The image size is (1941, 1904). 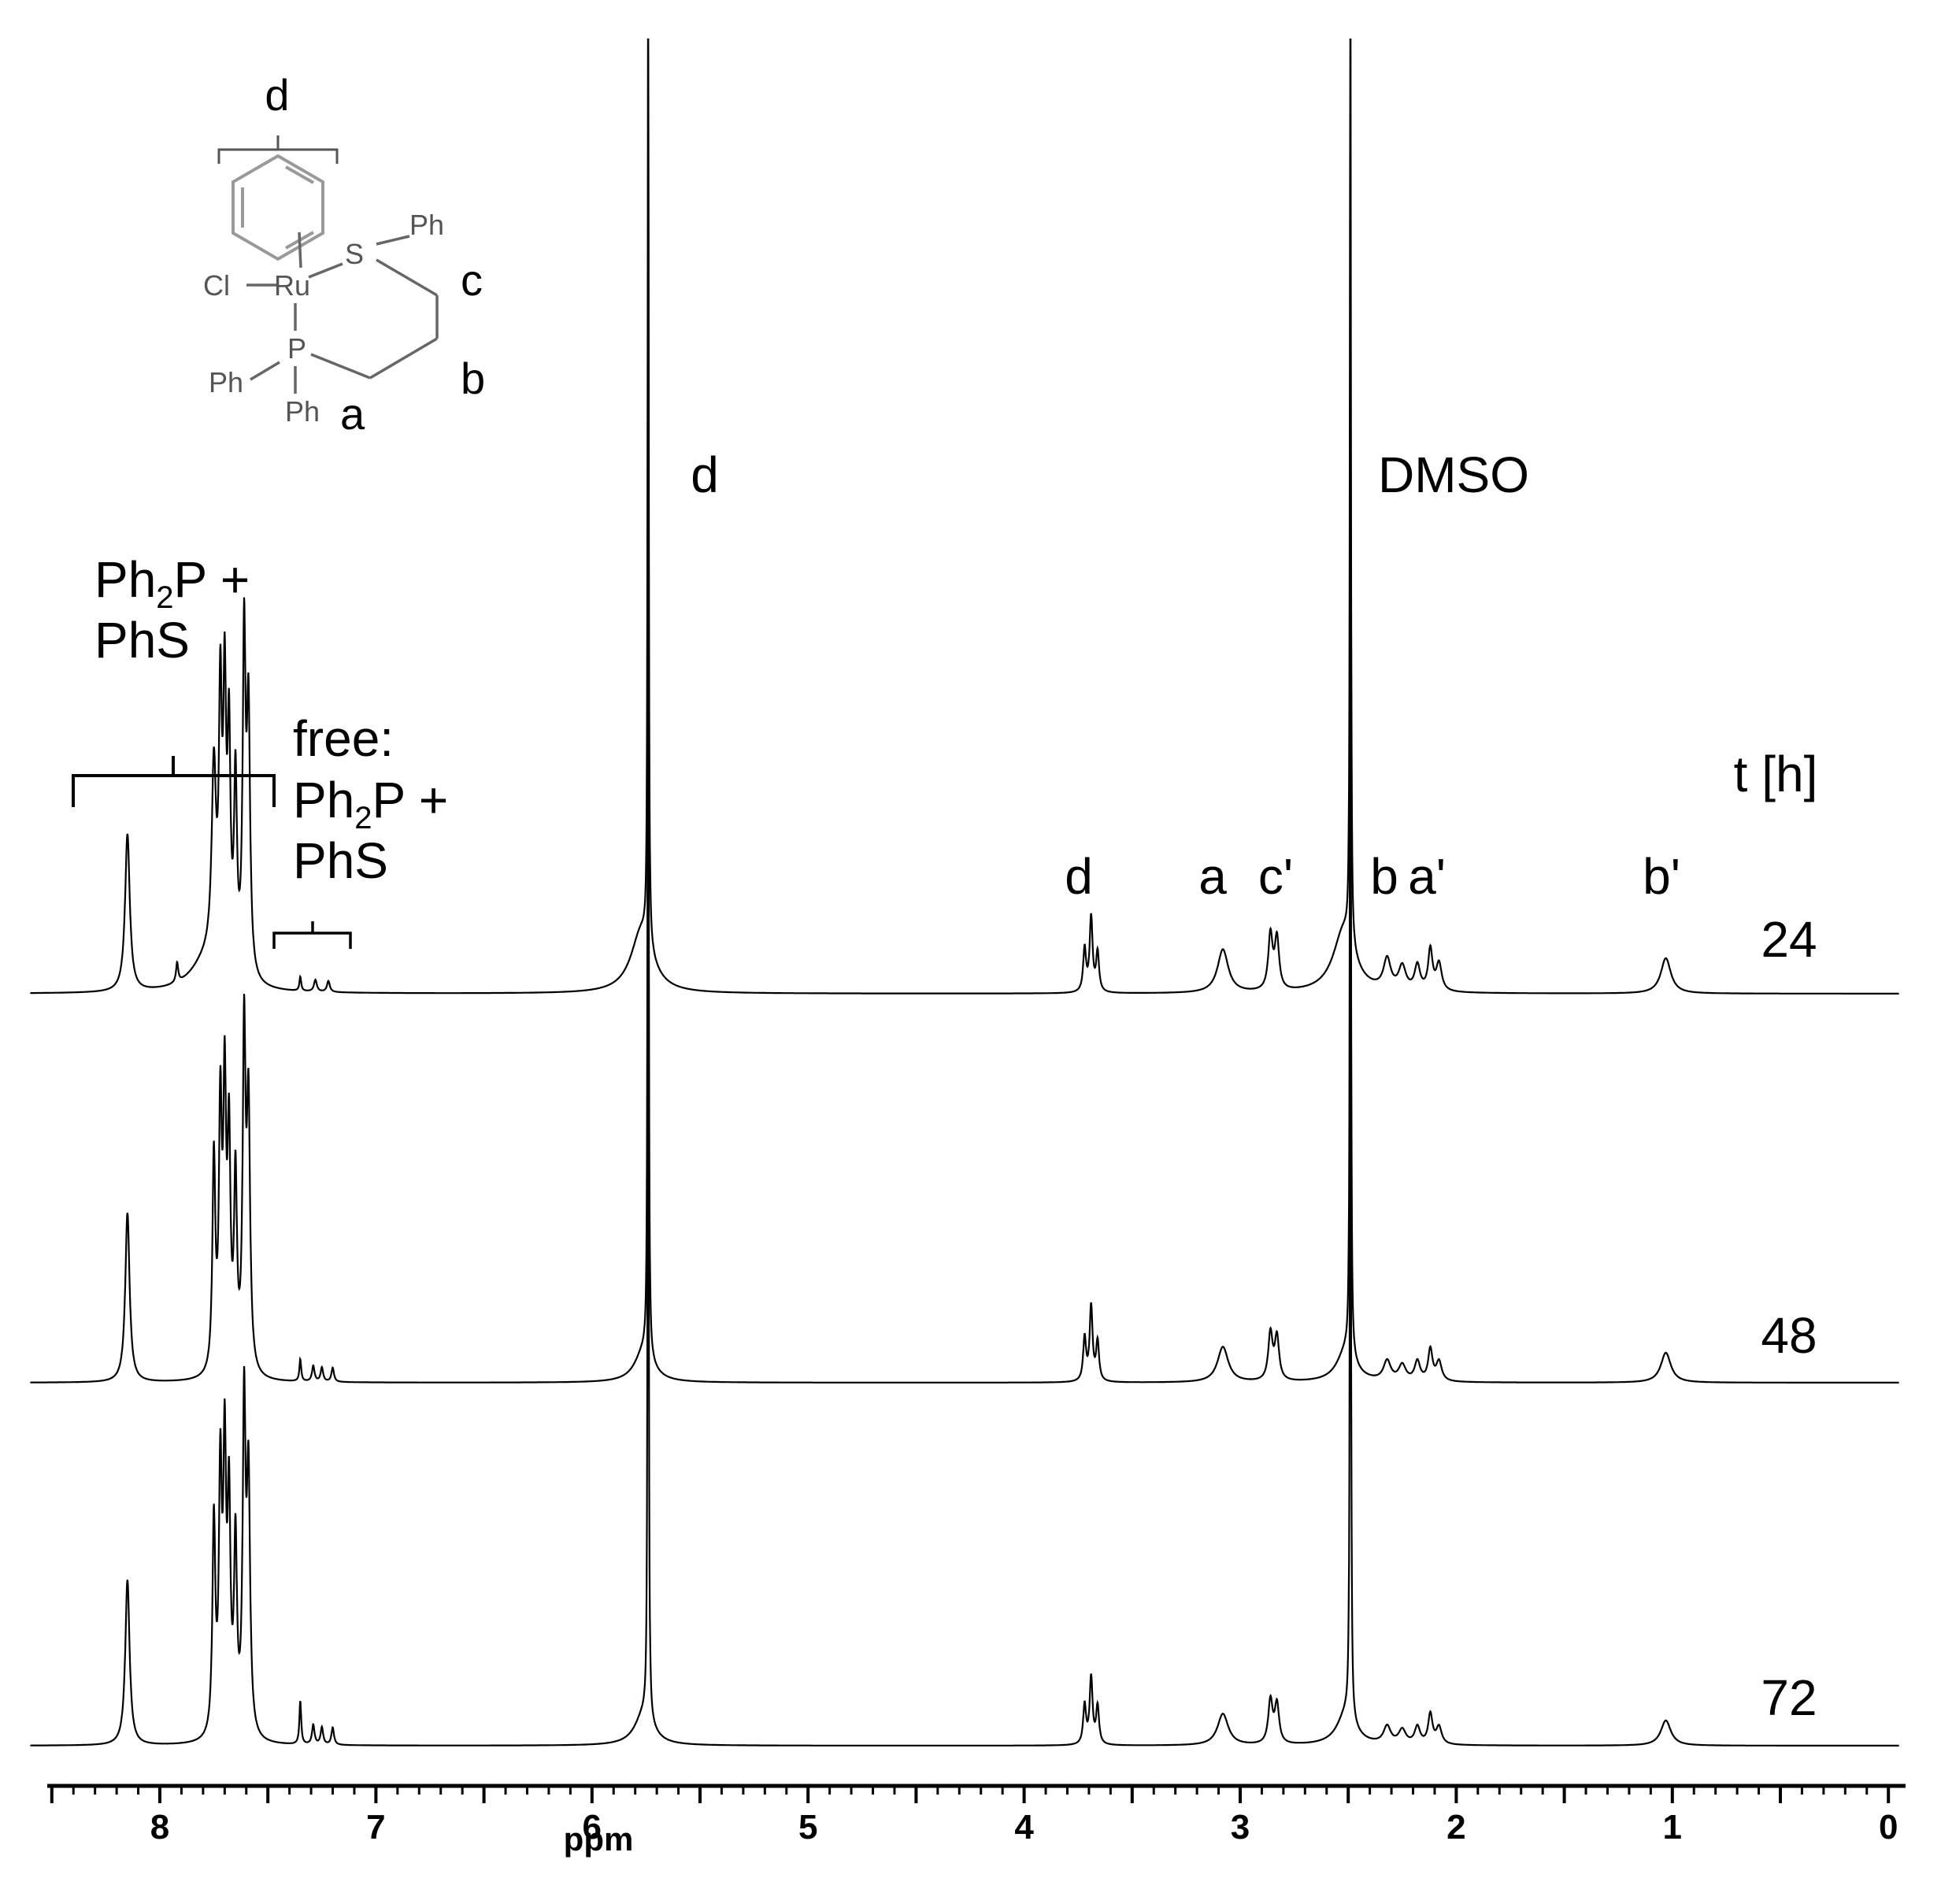 I want to click on series-header: t [h], so click(x=1776, y=774).